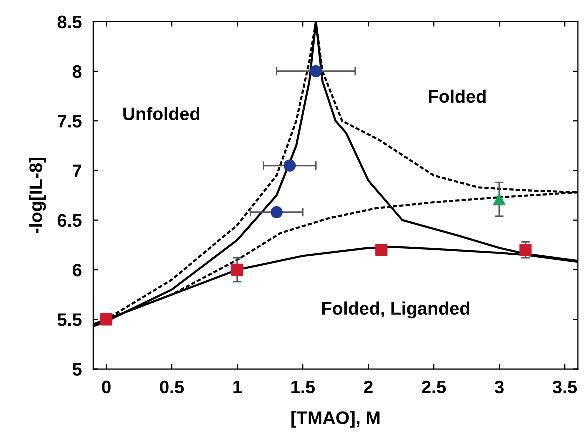  I want to click on annotation: Unfolded, so click(162, 113).